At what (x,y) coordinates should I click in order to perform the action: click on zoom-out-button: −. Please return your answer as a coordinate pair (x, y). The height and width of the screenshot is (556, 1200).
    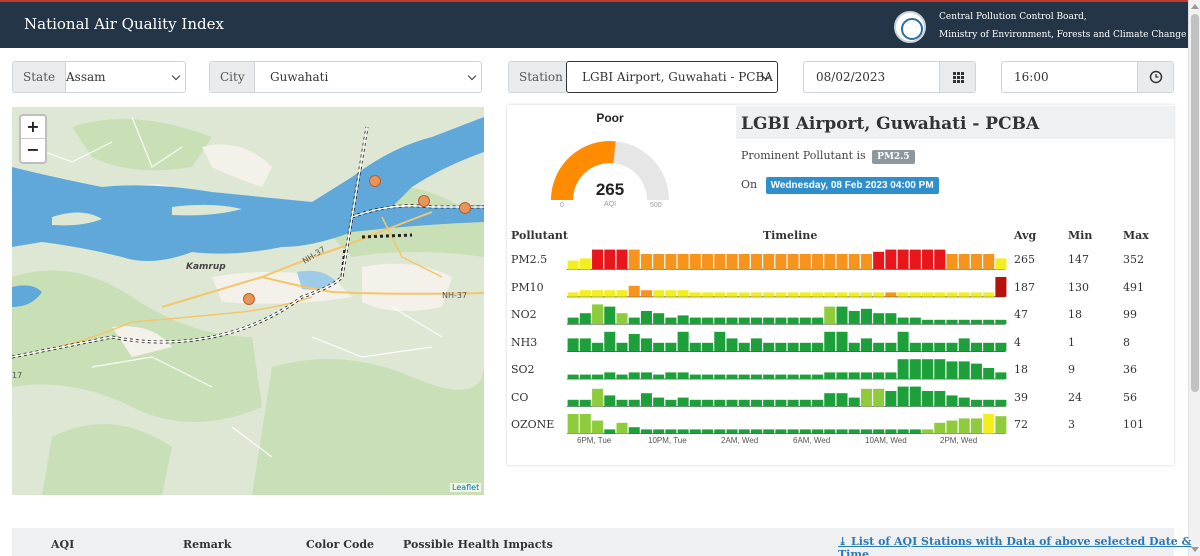
    Looking at the image, I should click on (33, 149).